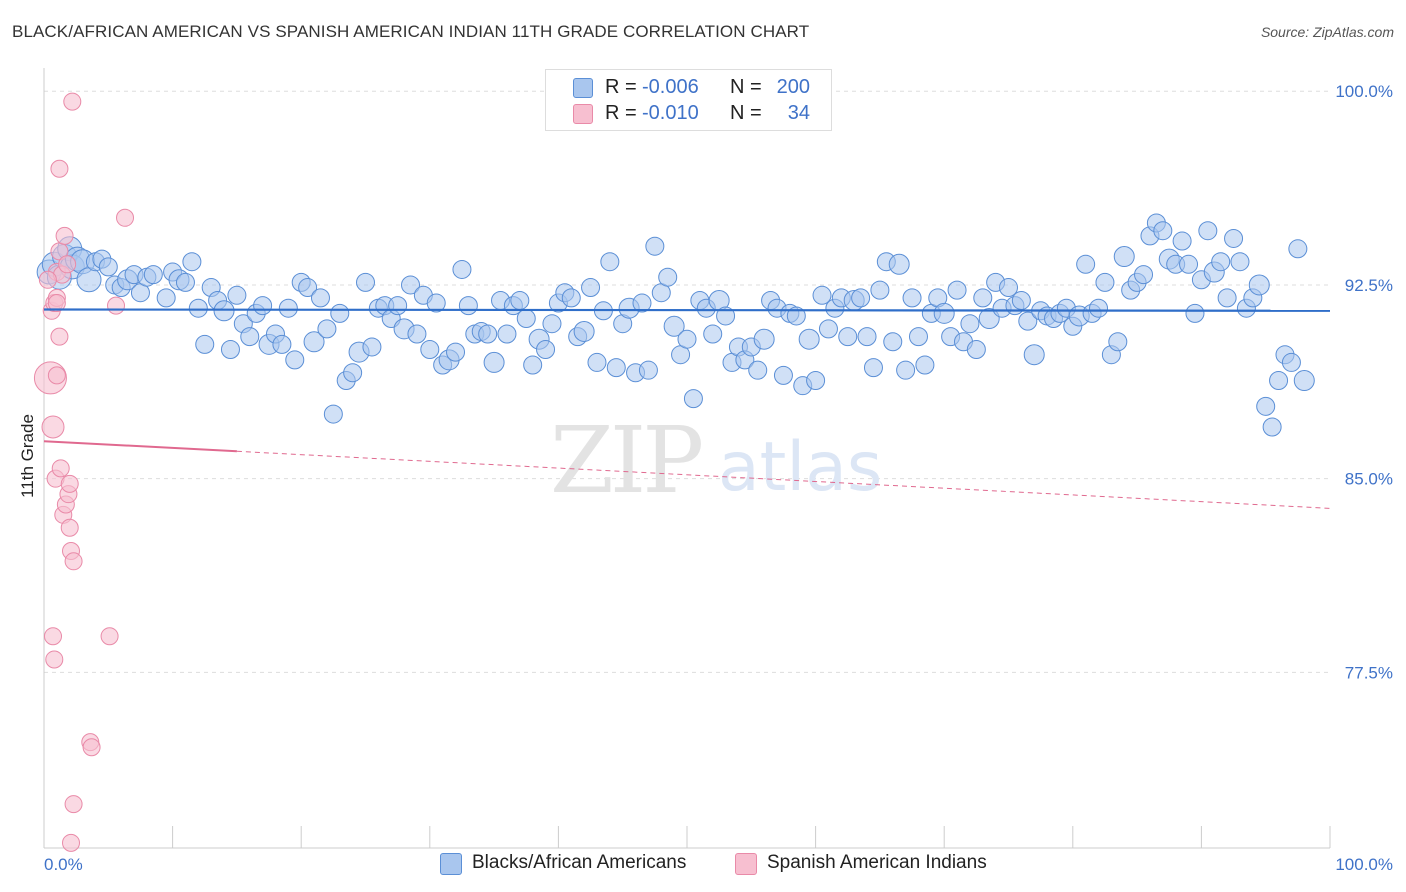 Image resolution: width=1406 pixels, height=892 pixels. I want to click on legend-n-value: 34, so click(798, 113).